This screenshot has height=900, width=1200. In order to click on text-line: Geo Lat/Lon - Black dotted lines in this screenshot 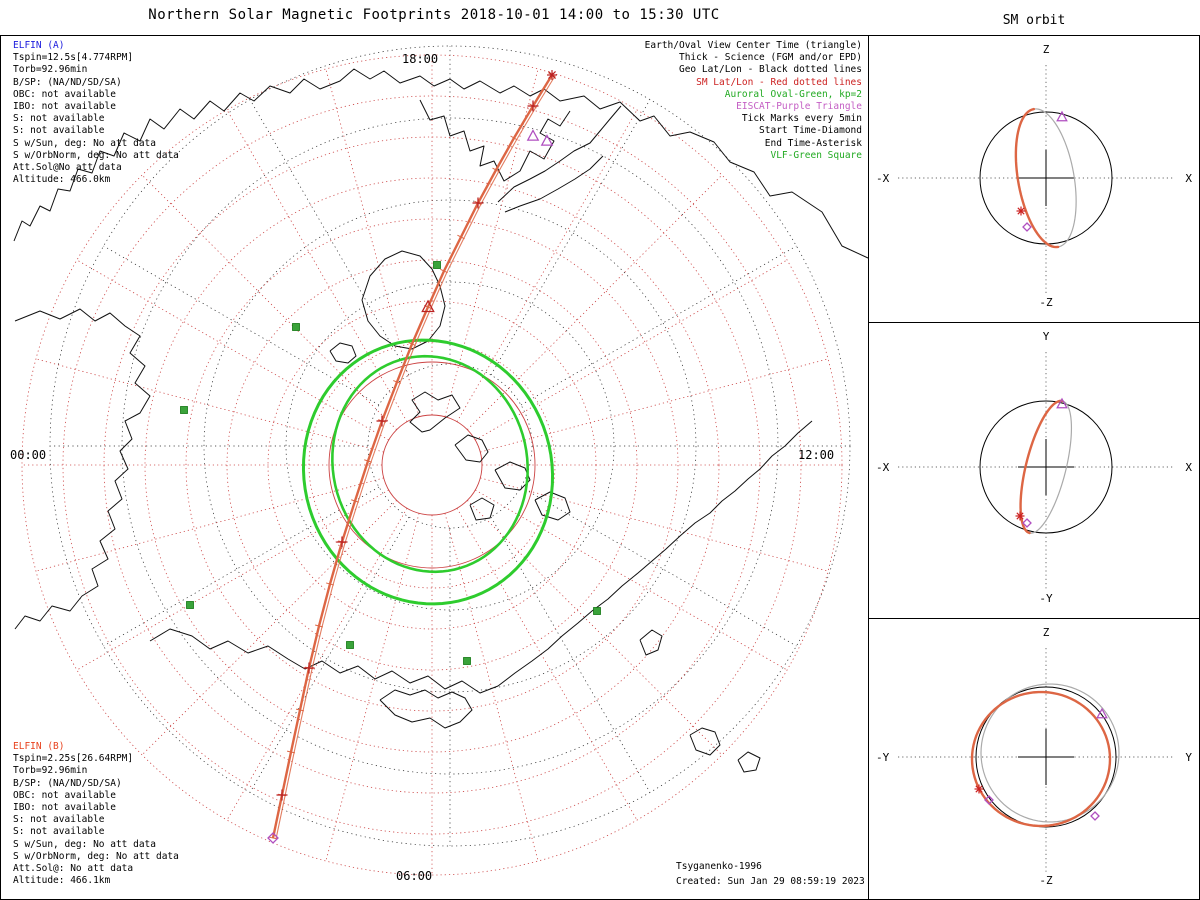, I will do `click(770, 70)`.